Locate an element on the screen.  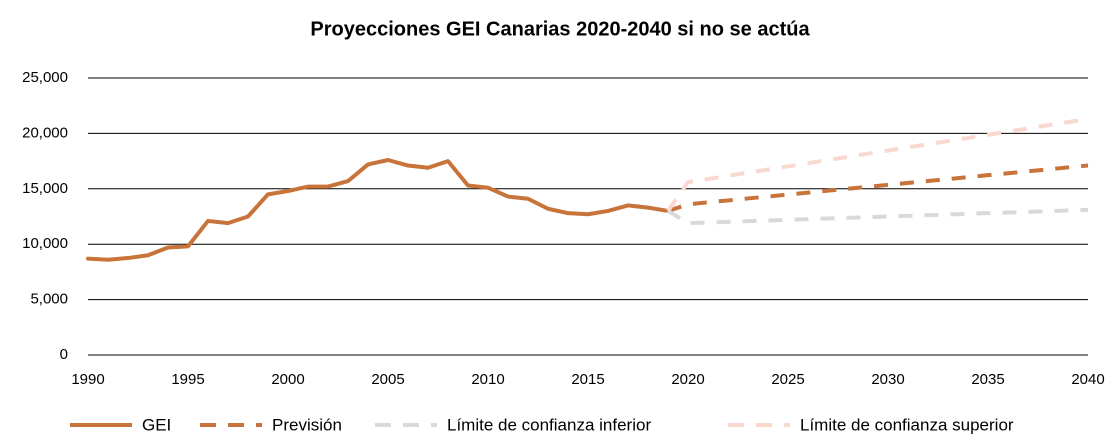
legend-label: Previsión is located at coordinates (307, 424).